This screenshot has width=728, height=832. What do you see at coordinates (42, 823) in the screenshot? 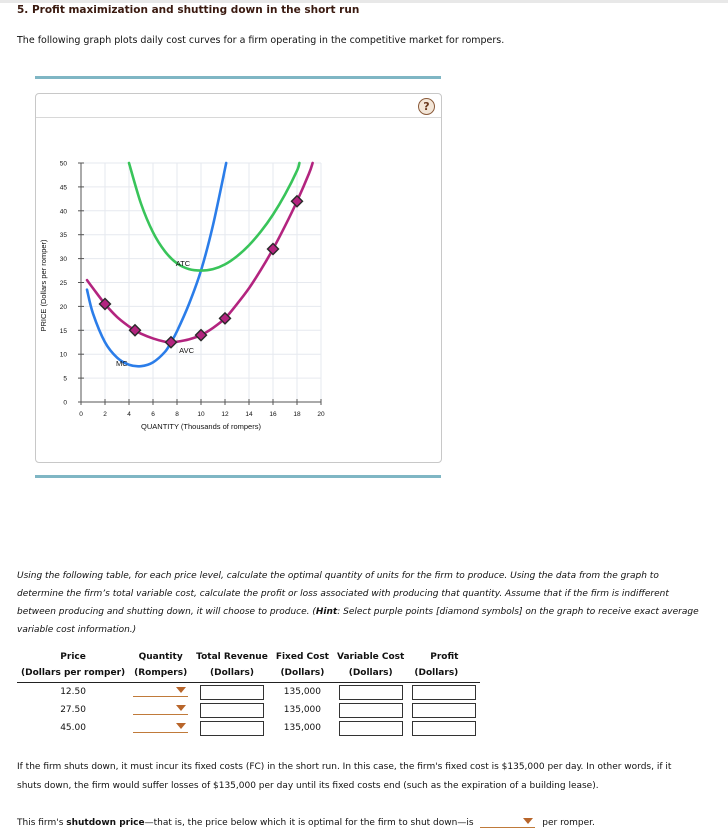
I see `shutdown-prefix: This firm's` at bounding box center [42, 823].